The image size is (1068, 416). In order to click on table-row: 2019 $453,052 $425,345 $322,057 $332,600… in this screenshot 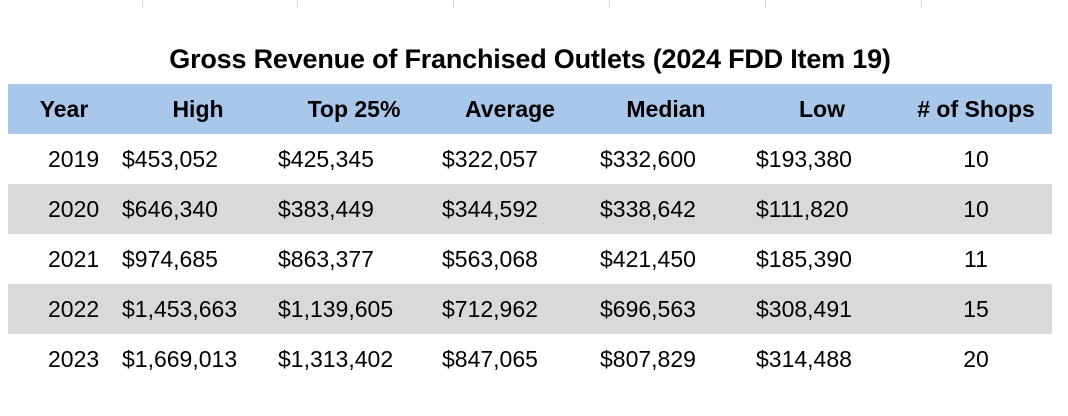, I will do `click(530, 159)`.